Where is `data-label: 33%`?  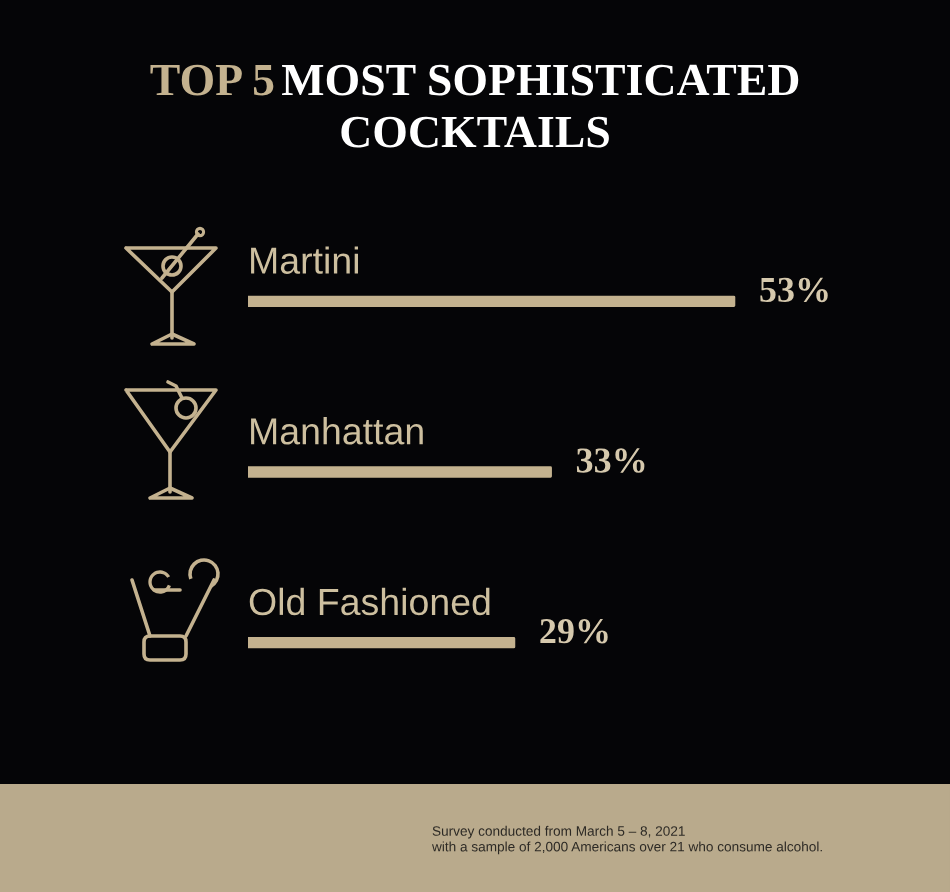
data-label: 33% is located at coordinates (610, 460).